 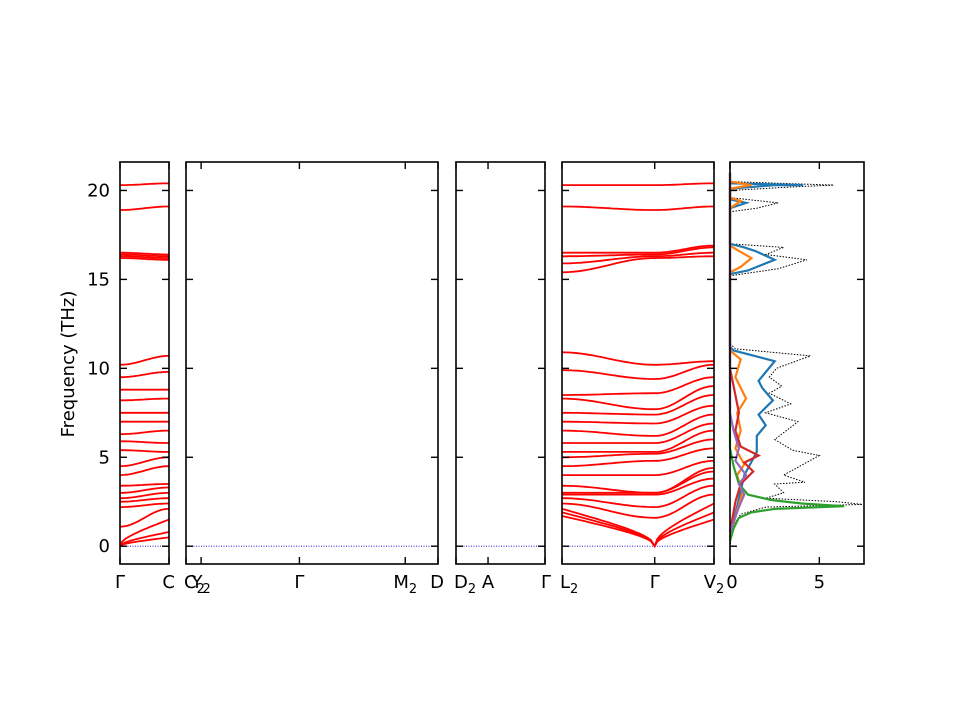 I want to click on dos-panel, so click(x=796, y=363).